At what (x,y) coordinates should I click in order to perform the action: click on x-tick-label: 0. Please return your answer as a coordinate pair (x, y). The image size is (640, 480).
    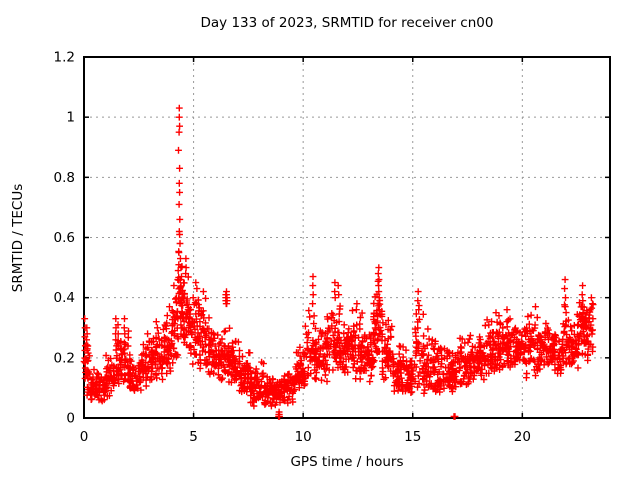
    Looking at the image, I should click on (84, 437).